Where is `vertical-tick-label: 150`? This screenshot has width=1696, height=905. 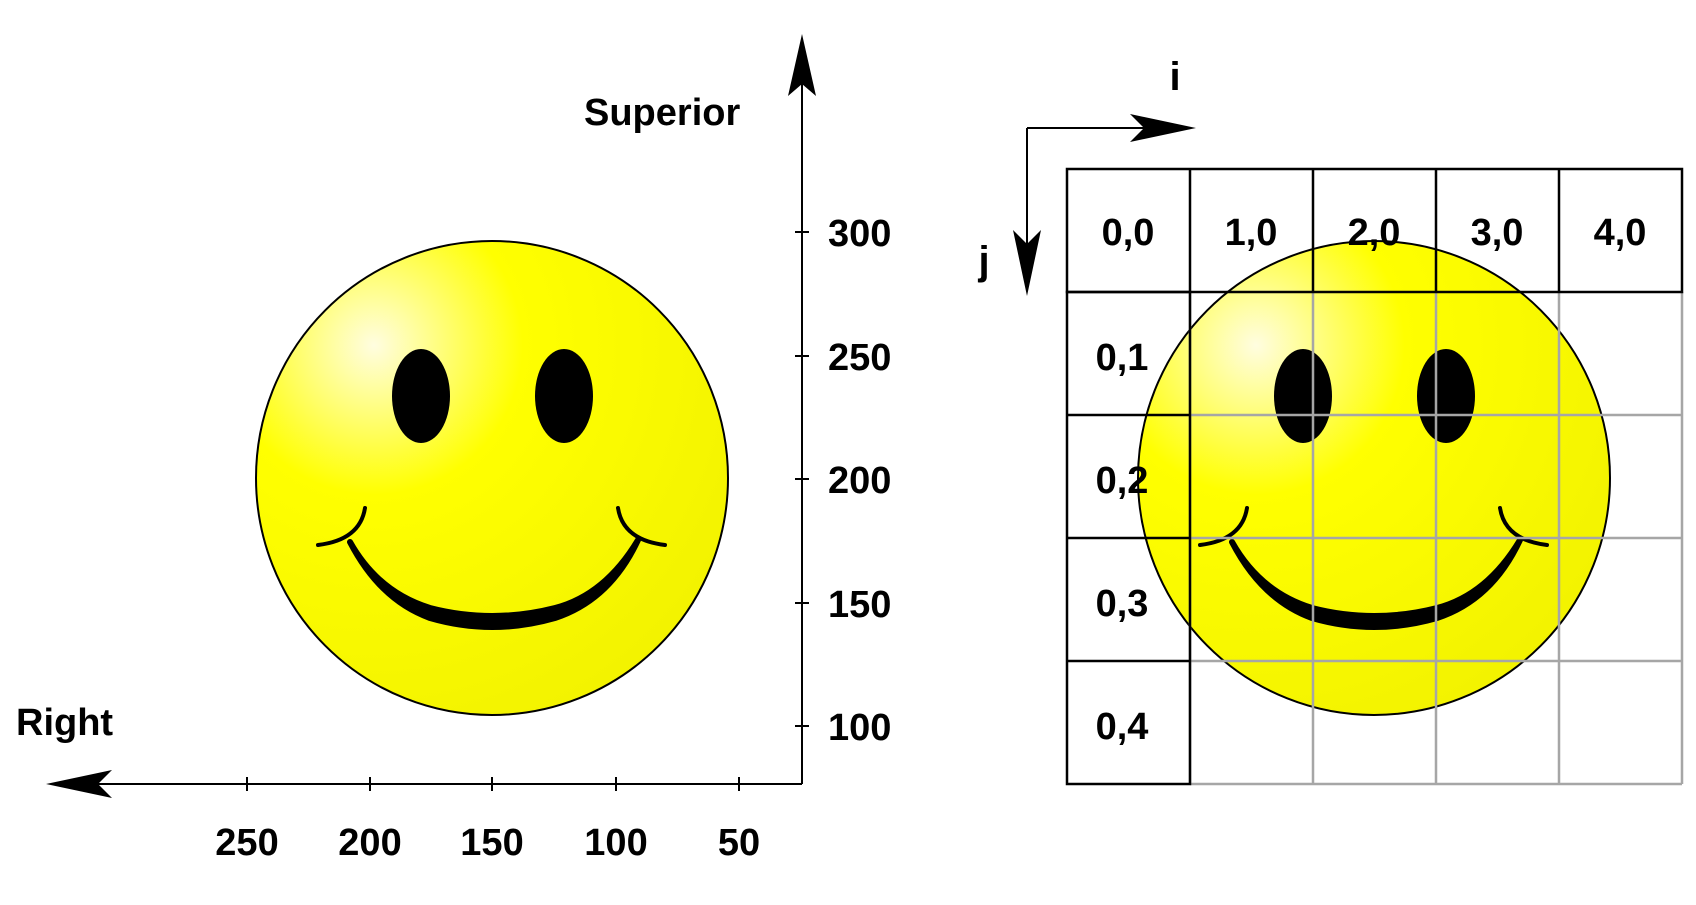 vertical-tick-label: 150 is located at coordinates (859, 605).